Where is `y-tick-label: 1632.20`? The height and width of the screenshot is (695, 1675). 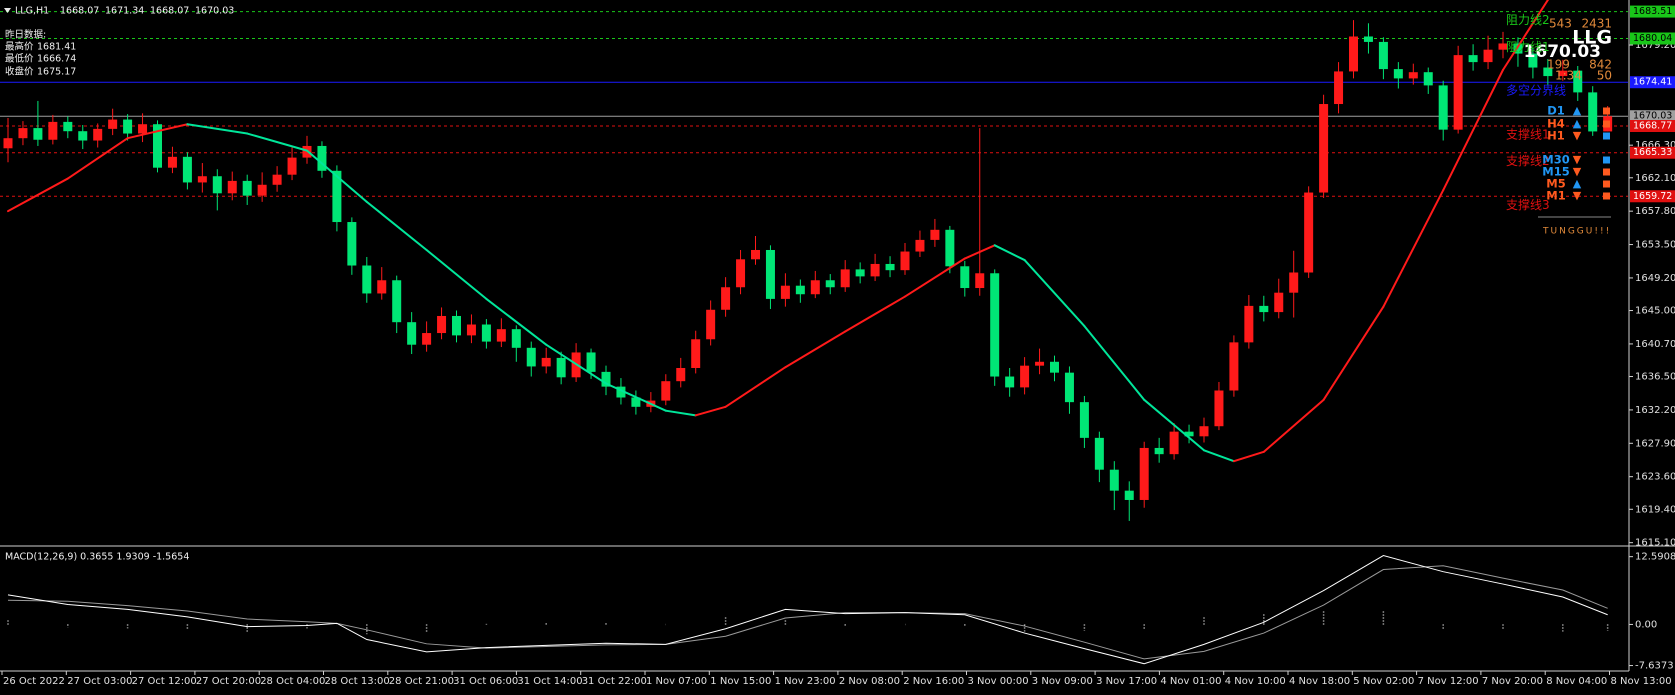
y-tick-label: 1632.20 is located at coordinates (1655, 410).